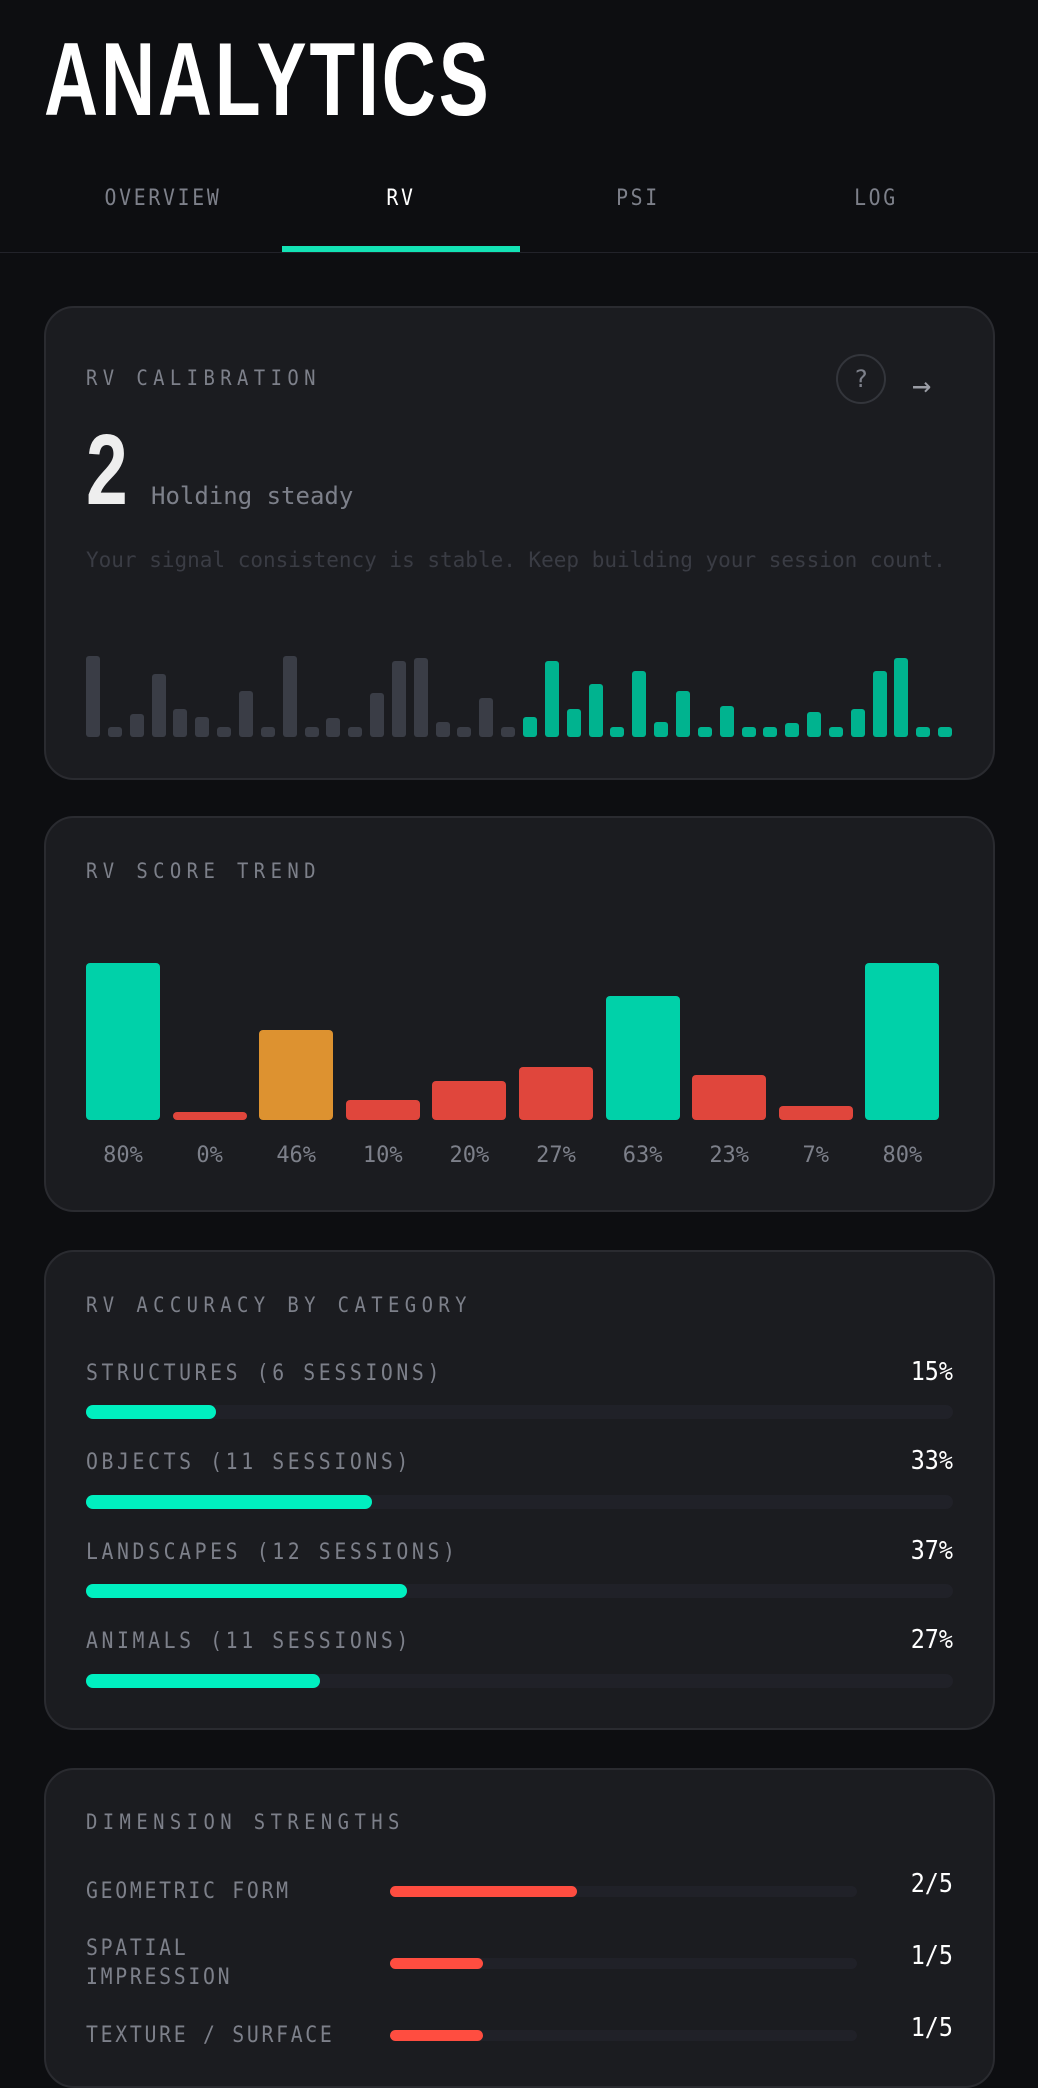  What do you see at coordinates (401, 198) in the screenshot?
I see `tab-rv: RV` at bounding box center [401, 198].